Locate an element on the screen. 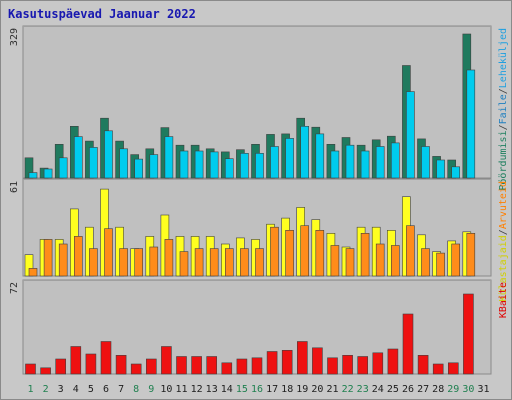  x-tick-label-10: 10 is located at coordinates (166, 389).